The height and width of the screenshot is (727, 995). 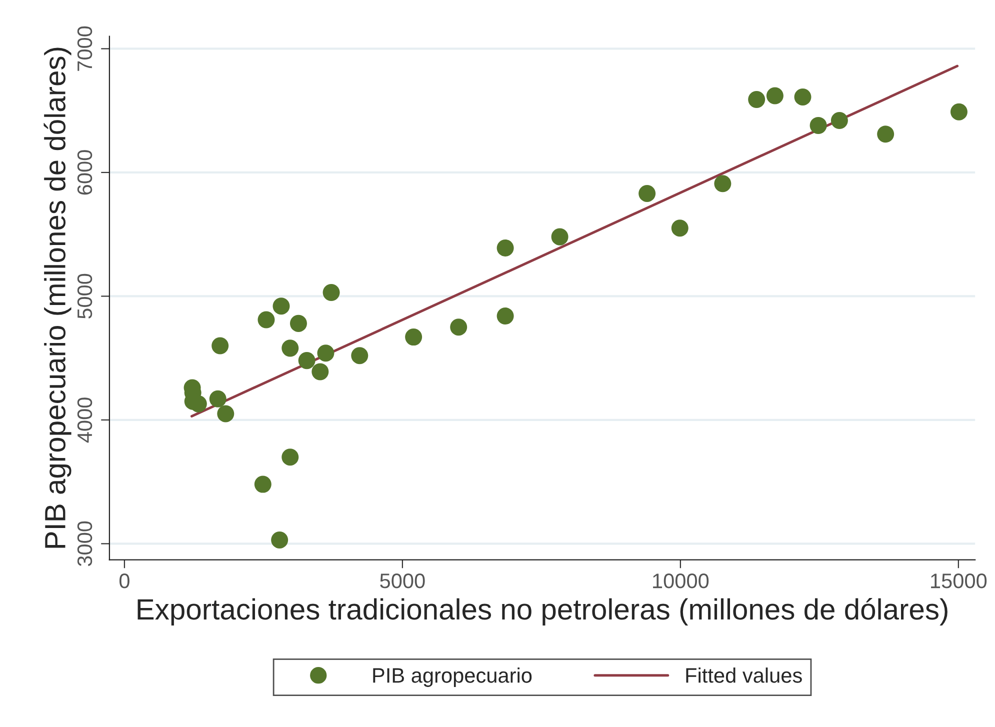 What do you see at coordinates (452, 677) in the screenshot?
I see `legend-label: PIB agropecuario` at bounding box center [452, 677].